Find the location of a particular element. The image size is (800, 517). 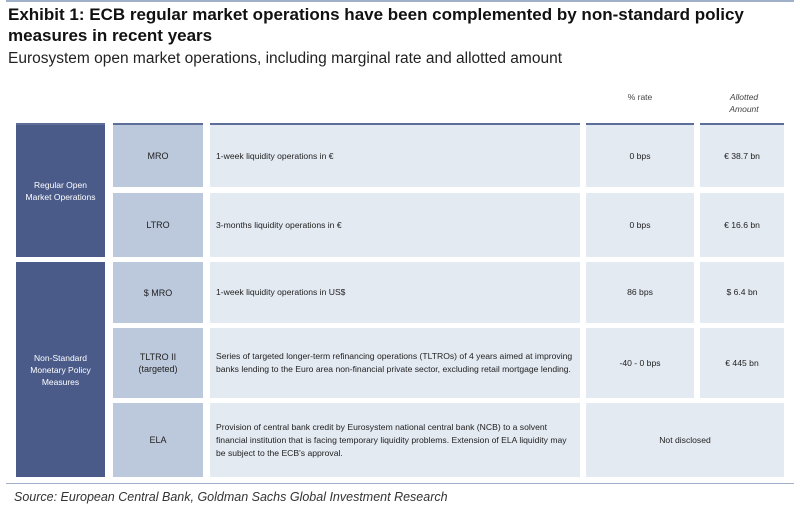

row-code-ltro: LTRO is located at coordinates (158, 225).